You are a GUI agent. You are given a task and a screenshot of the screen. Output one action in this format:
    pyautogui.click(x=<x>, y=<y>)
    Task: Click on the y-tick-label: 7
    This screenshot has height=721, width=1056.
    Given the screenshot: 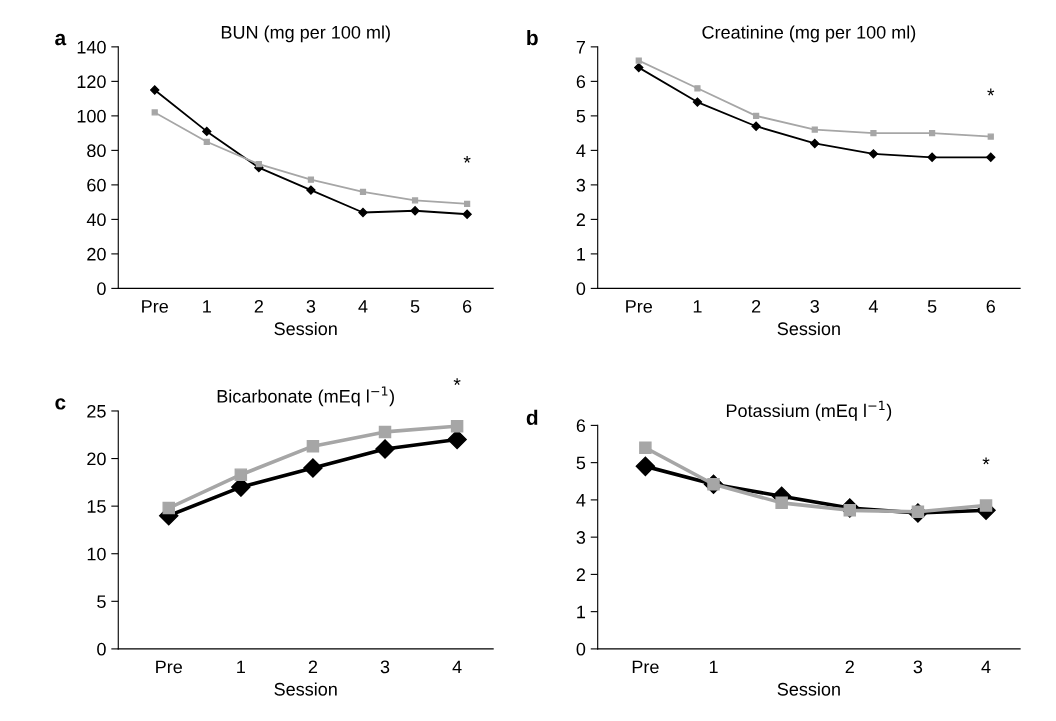 What is the action you would take?
    pyautogui.click(x=580, y=47)
    